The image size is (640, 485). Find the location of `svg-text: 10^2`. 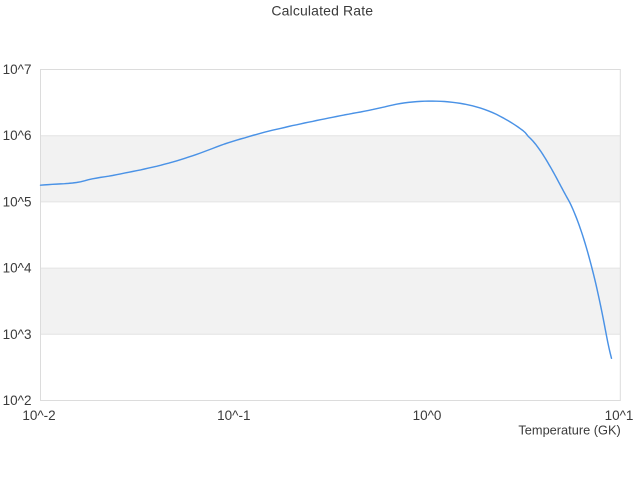

svg-text: 10^2 is located at coordinates (17, 400).